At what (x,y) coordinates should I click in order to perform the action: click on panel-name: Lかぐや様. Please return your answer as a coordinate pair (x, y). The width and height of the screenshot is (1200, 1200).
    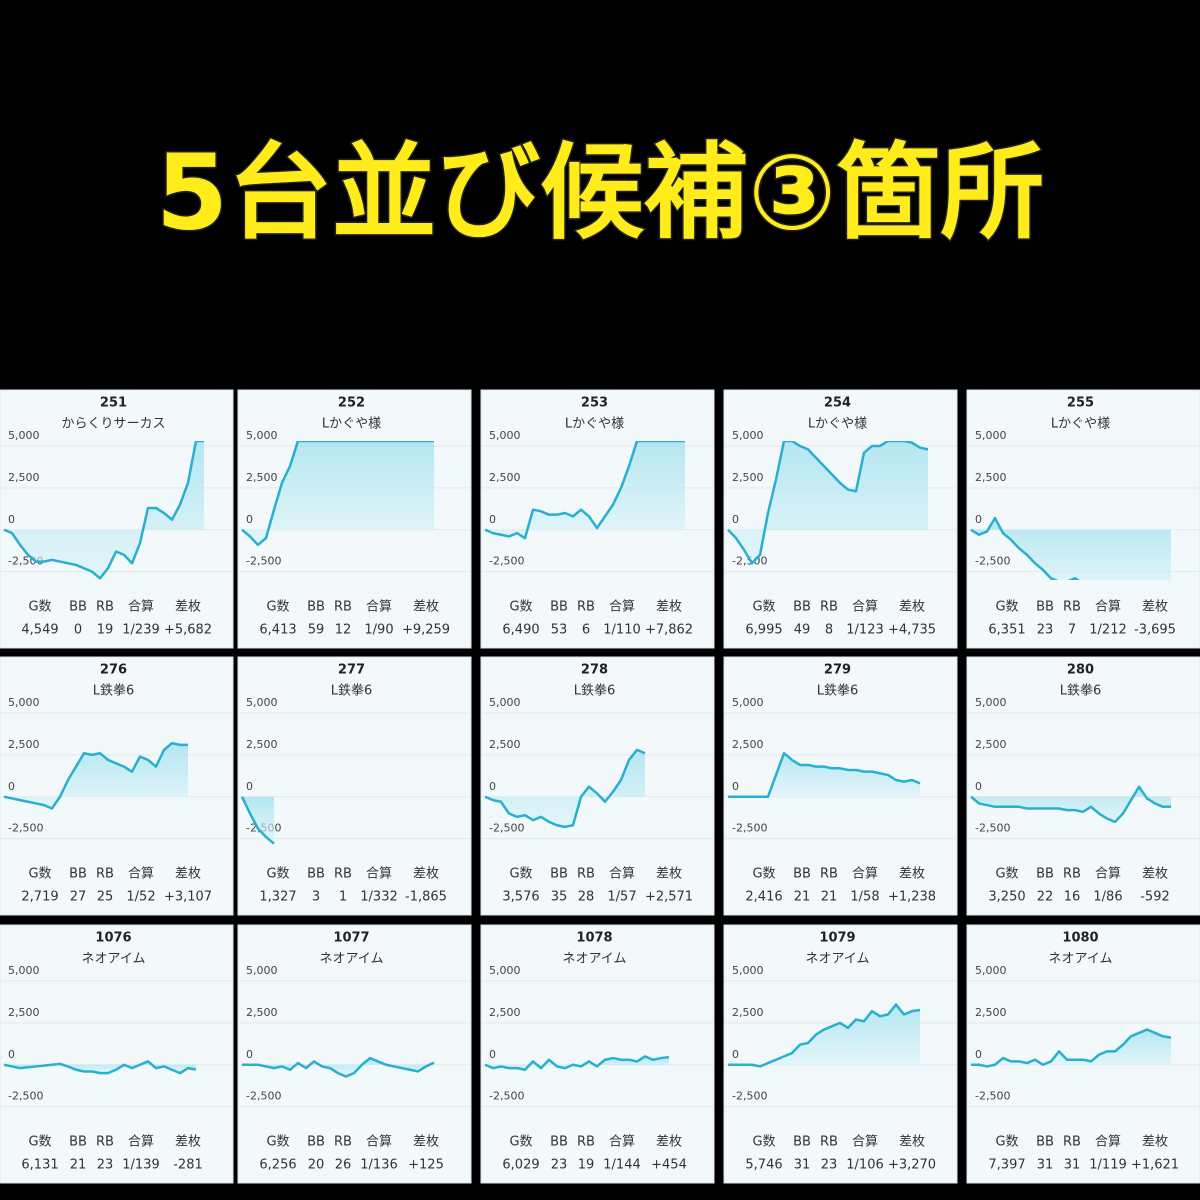
    Looking at the image, I should click on (837, 424).